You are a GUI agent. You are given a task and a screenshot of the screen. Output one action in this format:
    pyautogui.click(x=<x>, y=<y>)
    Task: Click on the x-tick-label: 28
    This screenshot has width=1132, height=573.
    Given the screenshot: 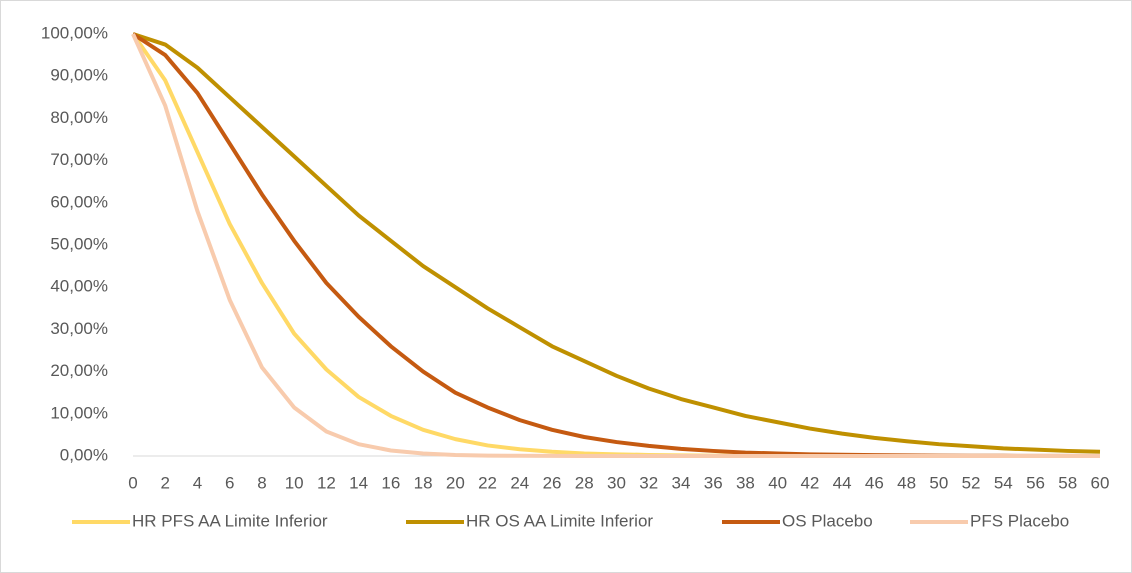 What is the action you would take?
    pyautogui.click(x=584, y=482)
    